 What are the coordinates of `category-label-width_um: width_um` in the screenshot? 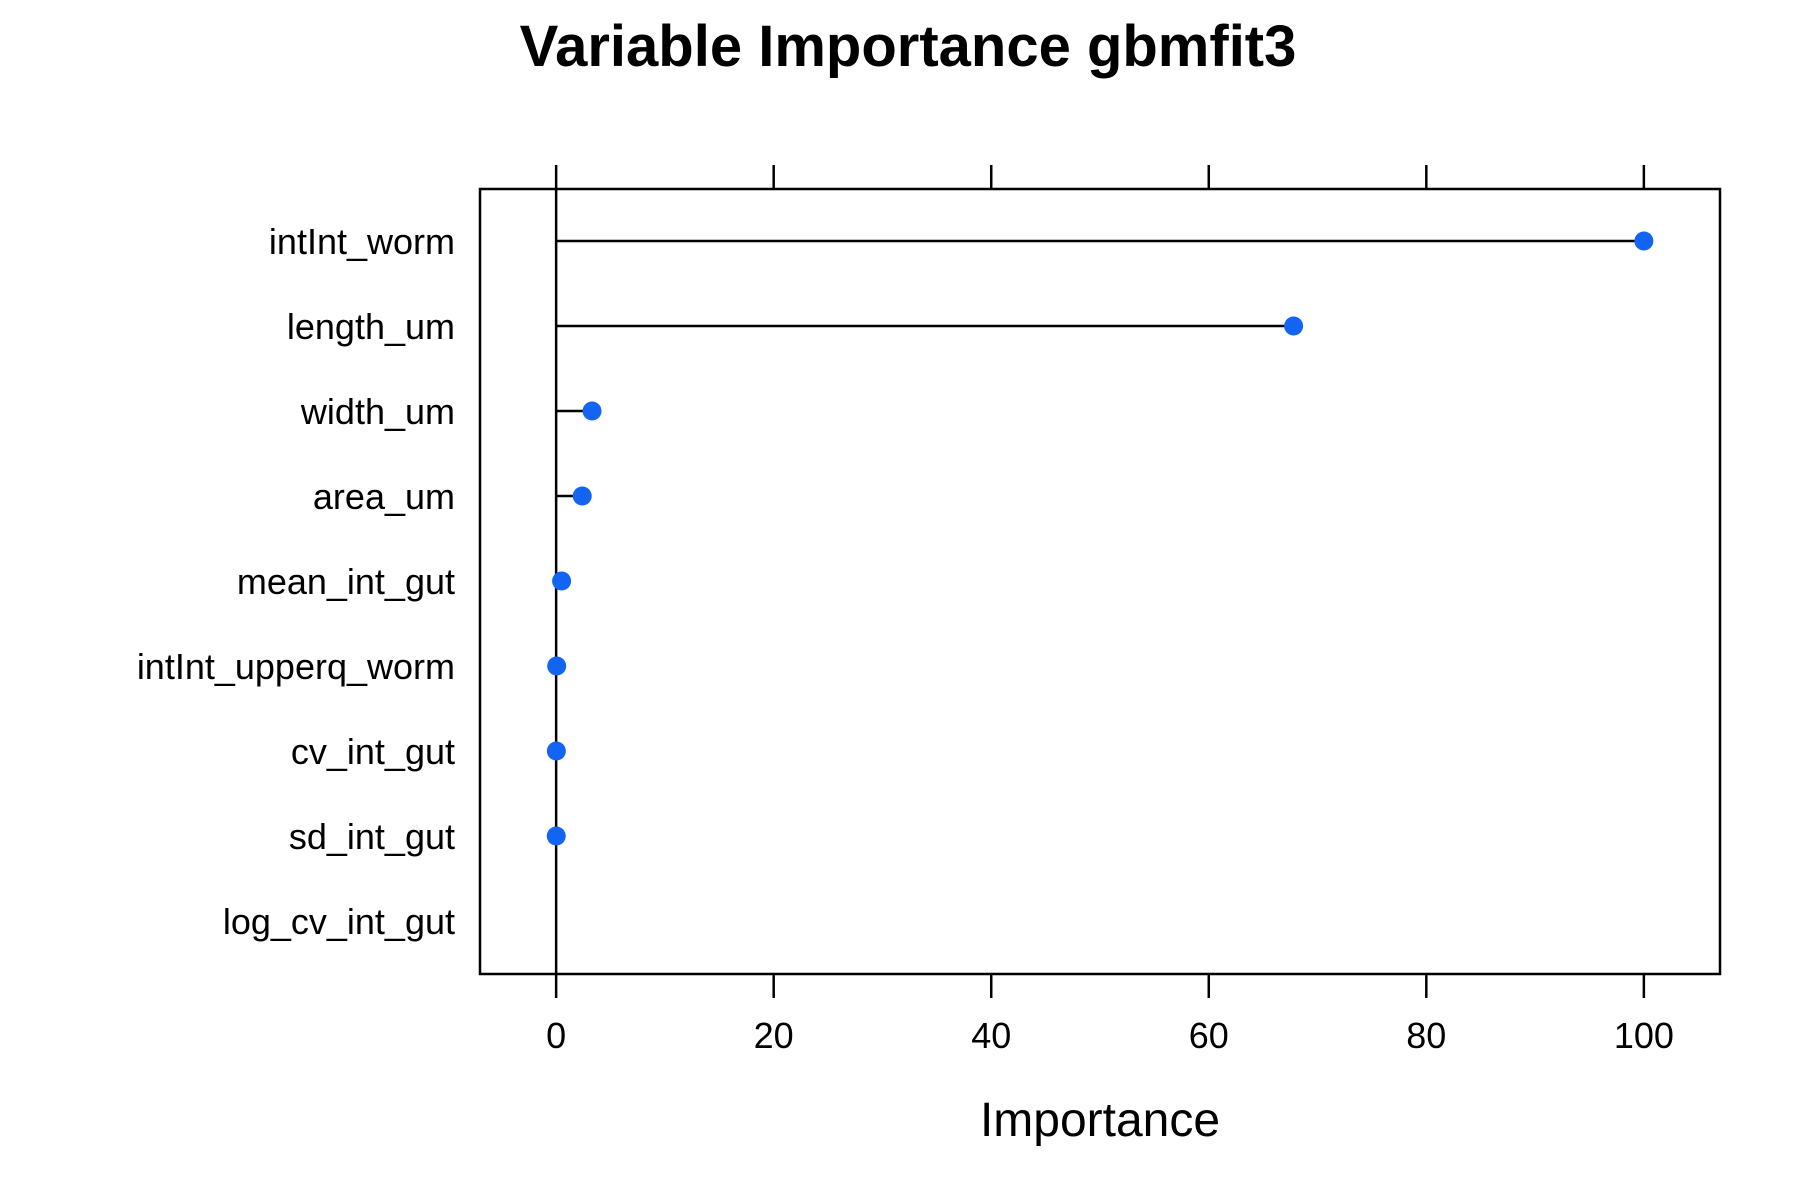 It's located at (377, 411).